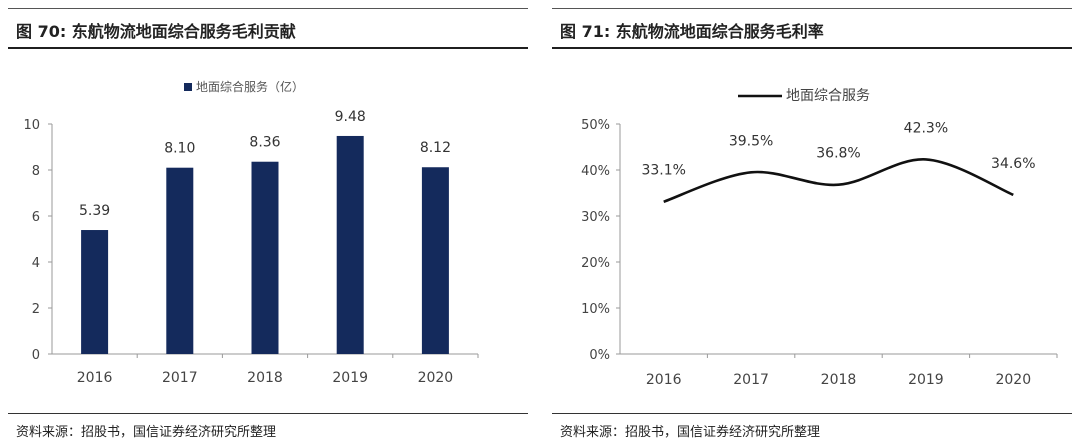 The image size is (1080, 445). What do you see at coordinates (595, 125) in the screenshot?
I see `y-tick-label: 50%` at bounding box center [595, 125].